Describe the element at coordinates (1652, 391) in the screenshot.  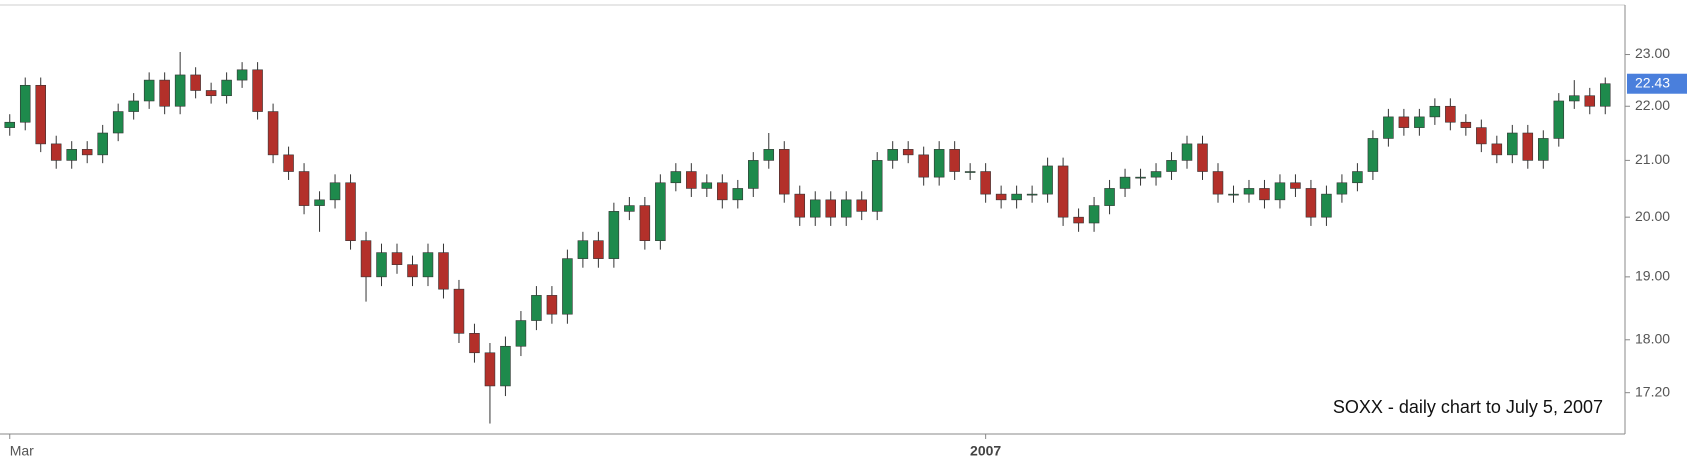
I see `y-tick-label: 17.20` at that location.